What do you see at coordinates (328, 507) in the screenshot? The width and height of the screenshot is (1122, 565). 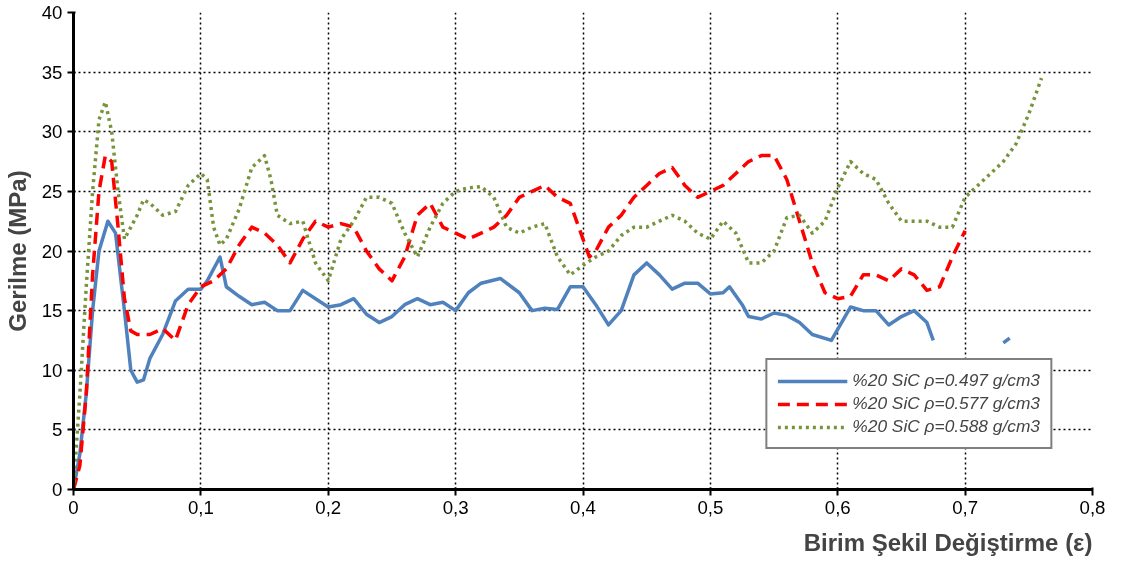 I see `x-tick-label: 0,2` at bounding box center [328, 507].